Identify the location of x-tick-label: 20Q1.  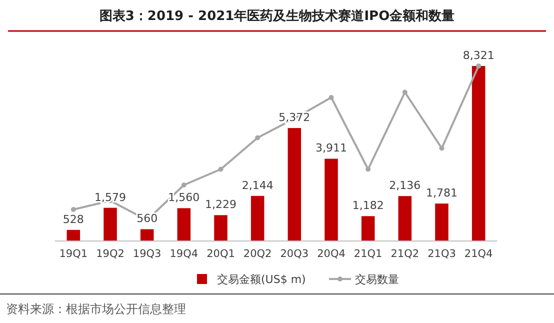
(220, 254).